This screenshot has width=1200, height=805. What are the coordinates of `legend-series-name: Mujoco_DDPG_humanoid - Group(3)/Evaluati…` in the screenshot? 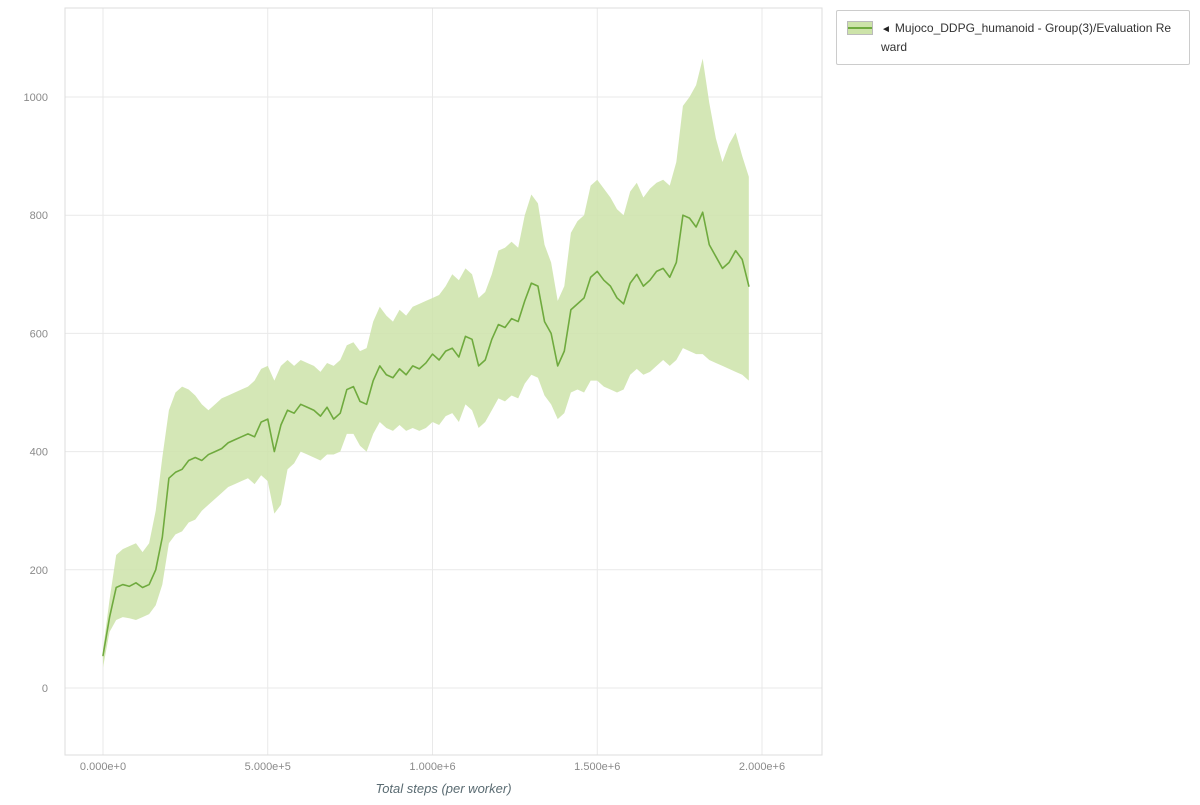 It's located at (1026, 37).